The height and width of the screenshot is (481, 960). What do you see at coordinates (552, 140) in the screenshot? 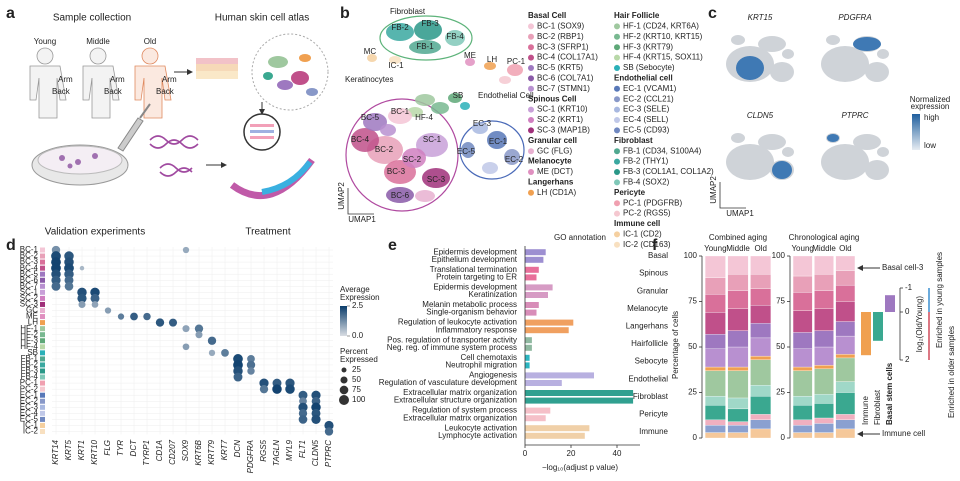
I see `legend-group: Granular cell` at bounding box center [552, 140].